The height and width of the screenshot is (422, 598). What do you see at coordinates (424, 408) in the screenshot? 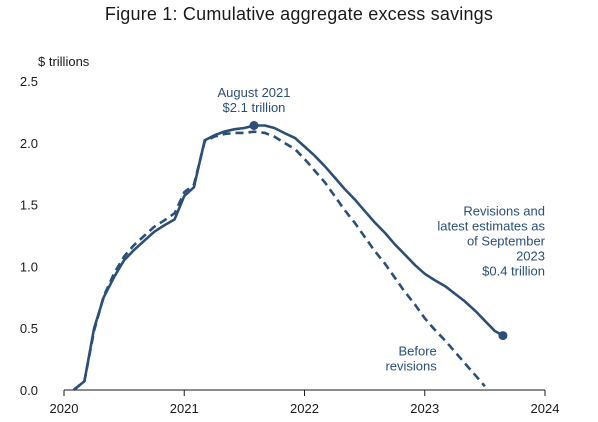
I see `x-tick-label: 2023` at bounding box center [424, 408].